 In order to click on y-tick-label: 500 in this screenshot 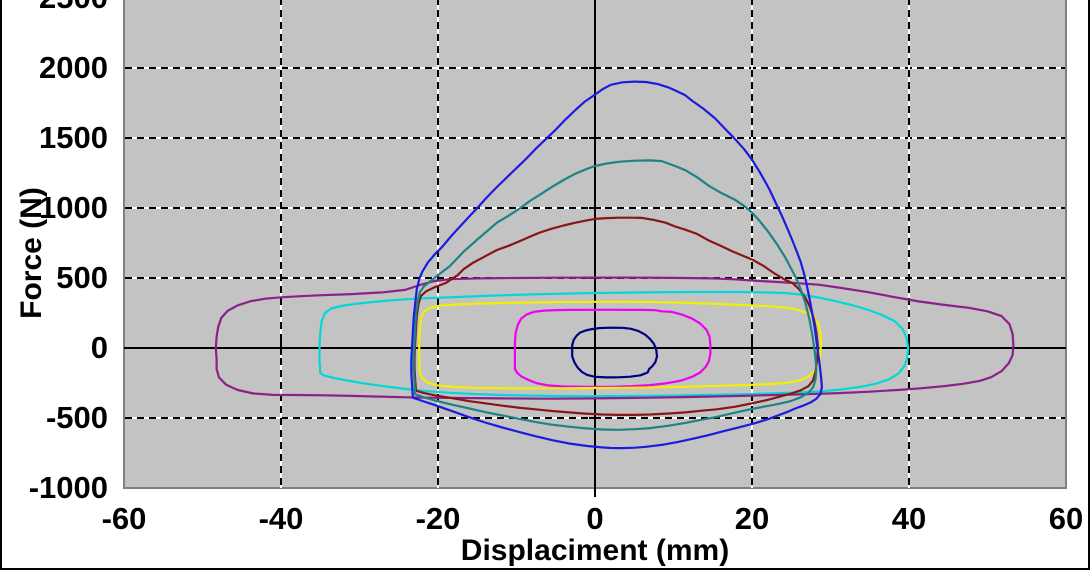, I will do `click(82, 277)`.